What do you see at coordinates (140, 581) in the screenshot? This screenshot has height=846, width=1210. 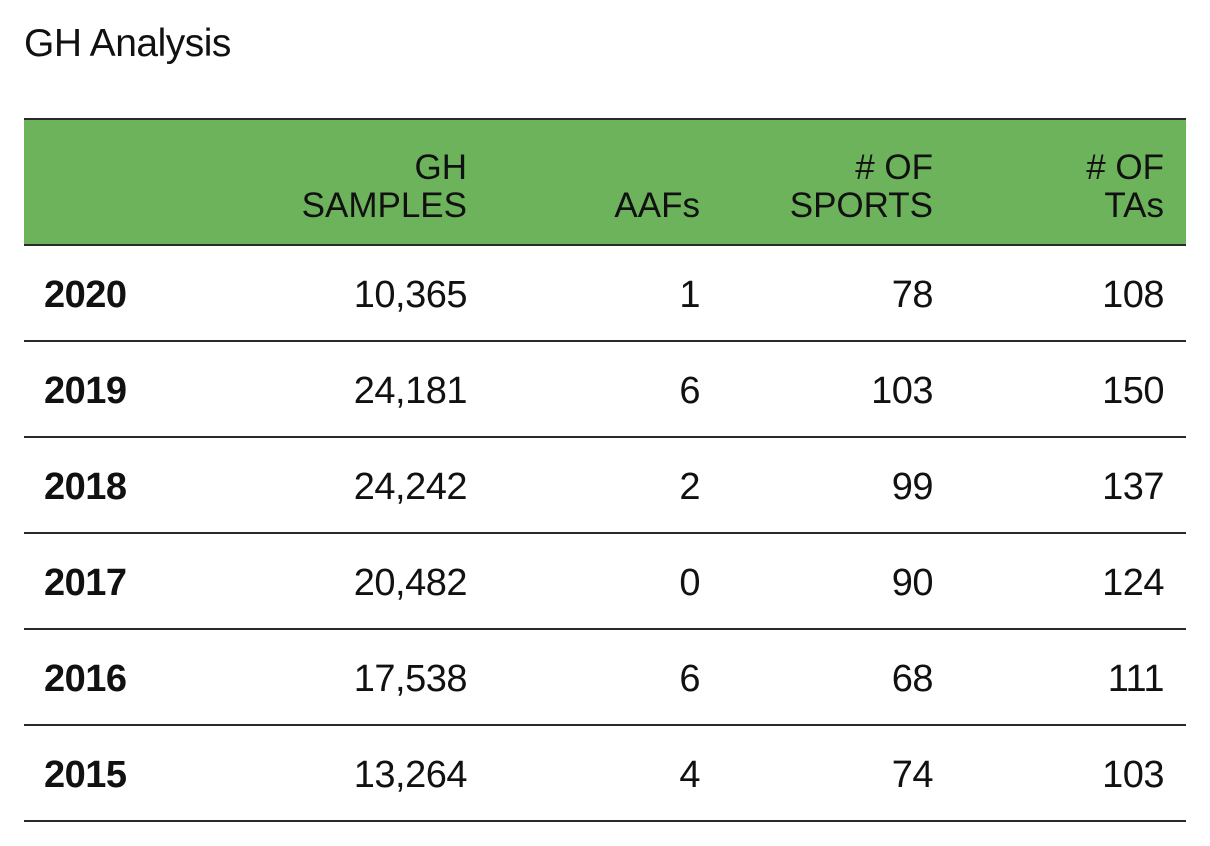 I see `cell-year: 2017` at bounding box center [140, 581].